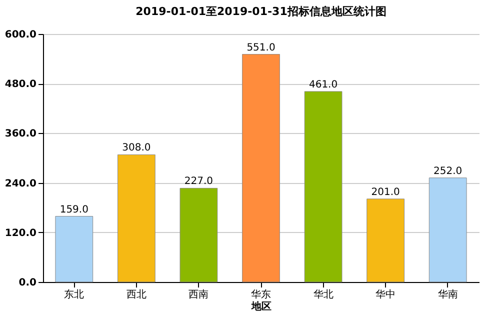 The image size is (500, 321). I want to click on x-tick-label: 华中, so click(386, 294).